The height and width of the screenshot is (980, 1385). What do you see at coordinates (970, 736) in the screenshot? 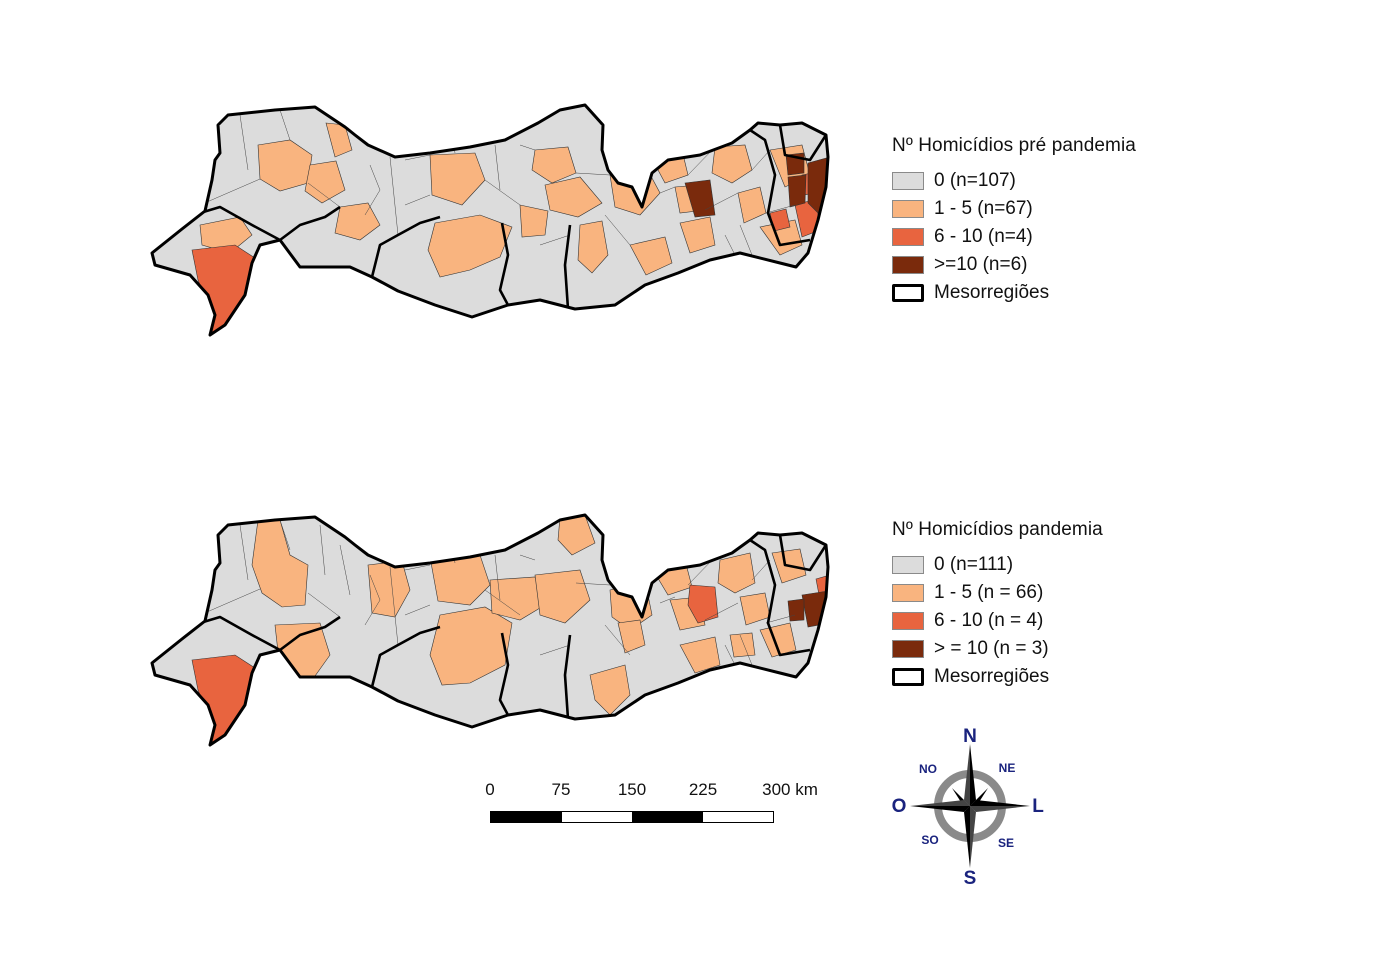
I see `compass-label-n: N` at bounding box center [970, 736].